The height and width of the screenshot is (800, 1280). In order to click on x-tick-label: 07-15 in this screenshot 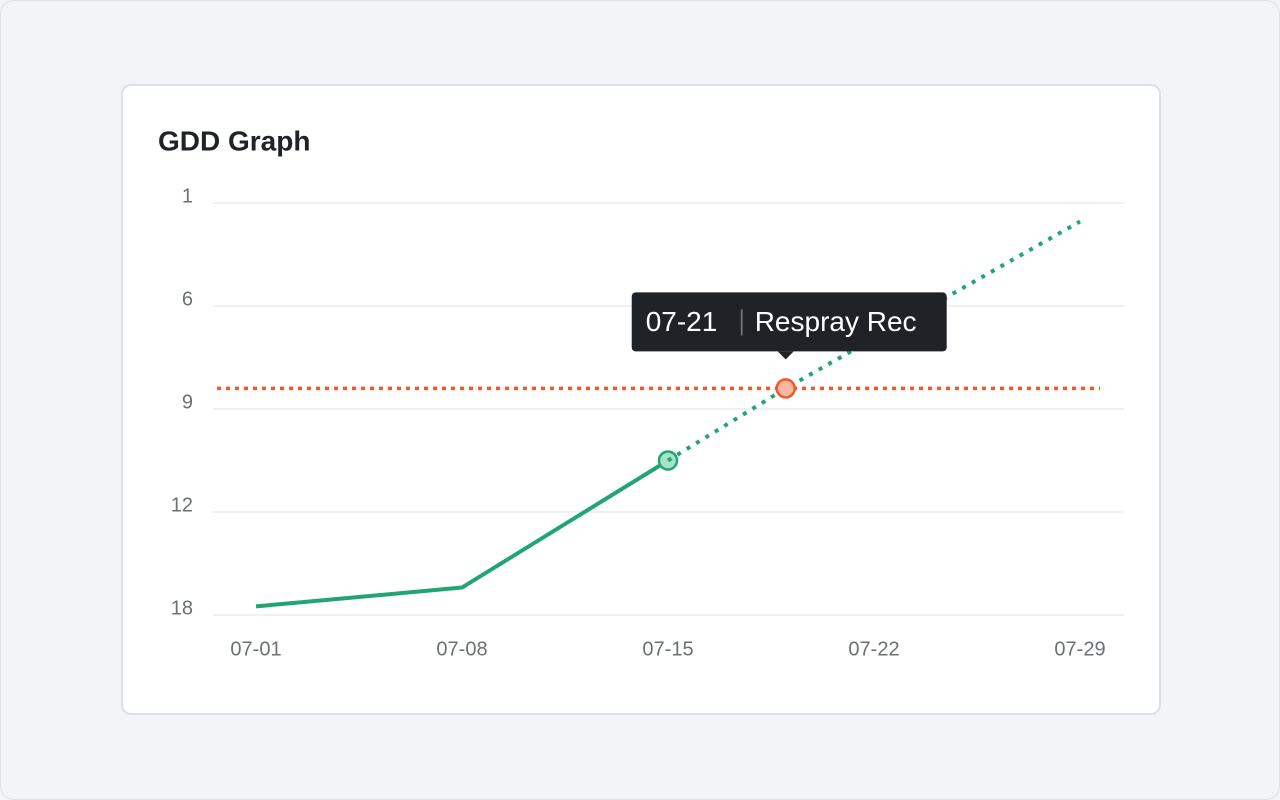, I will do `click(667, 649)`.